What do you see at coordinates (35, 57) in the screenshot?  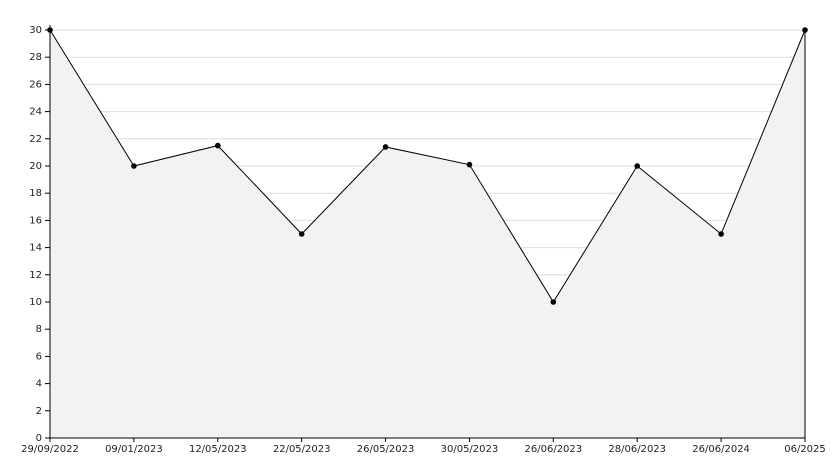 I see `y-tick-label: 28` at bounding box center [35, 57].